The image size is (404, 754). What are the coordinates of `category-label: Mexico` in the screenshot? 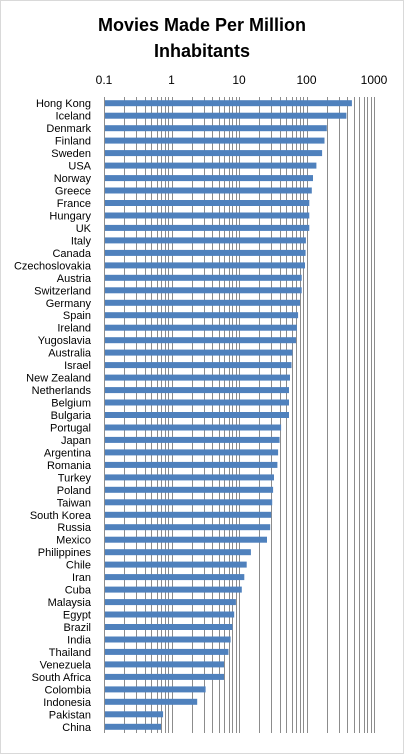 It's located at (73, 541).